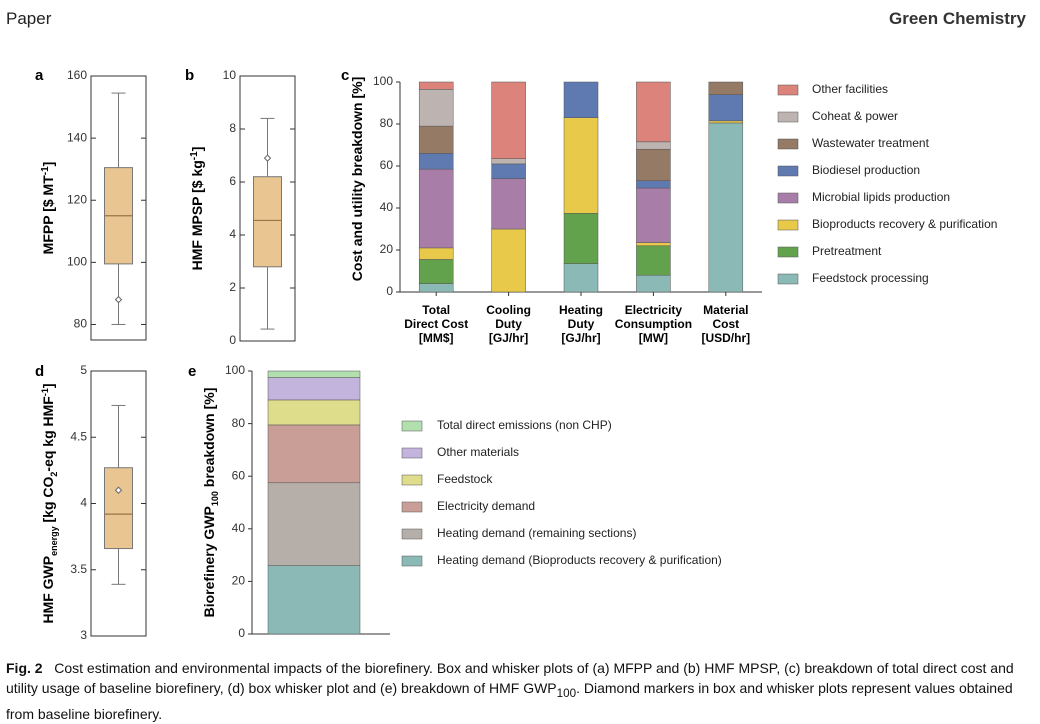 The width and height of the screenshot is (1040, 724). Describe the element at coordinates (78, 436) in the screenshot. I see `y-tick-label: 4.5` at that location.